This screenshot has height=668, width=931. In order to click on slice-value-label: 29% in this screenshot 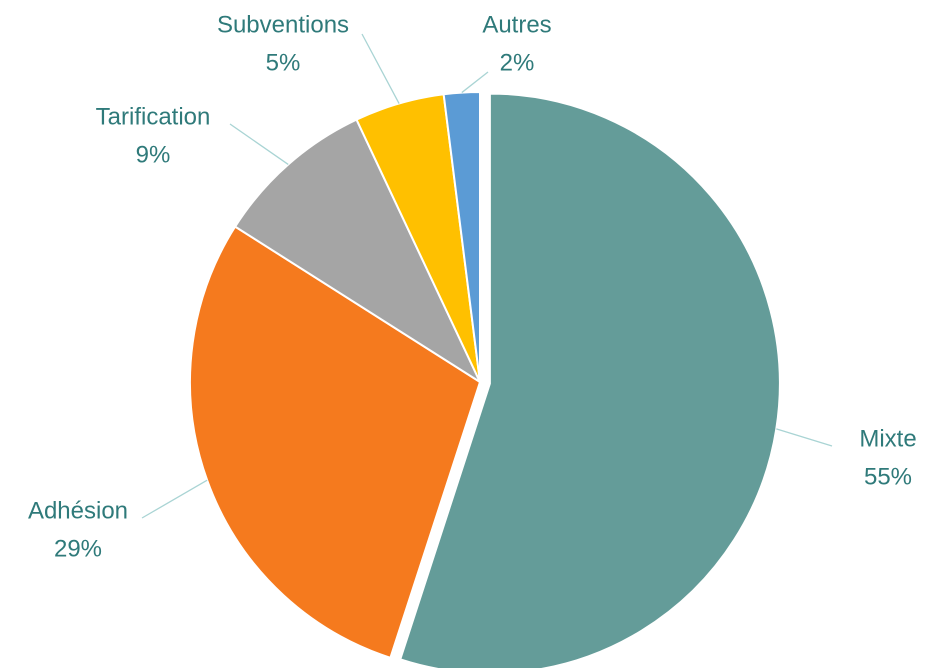, I will do `click(78, 548)`.